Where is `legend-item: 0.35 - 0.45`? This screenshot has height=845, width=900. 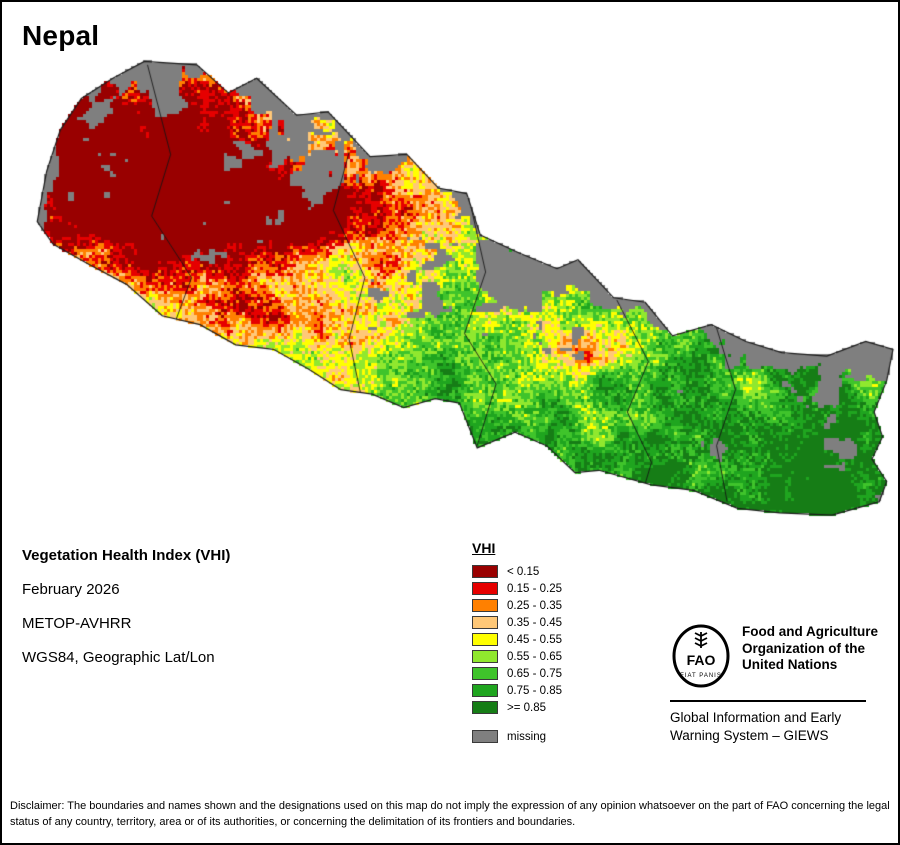 legend-item: 0.35 - 0.45 is located at coordinates (517, 622).